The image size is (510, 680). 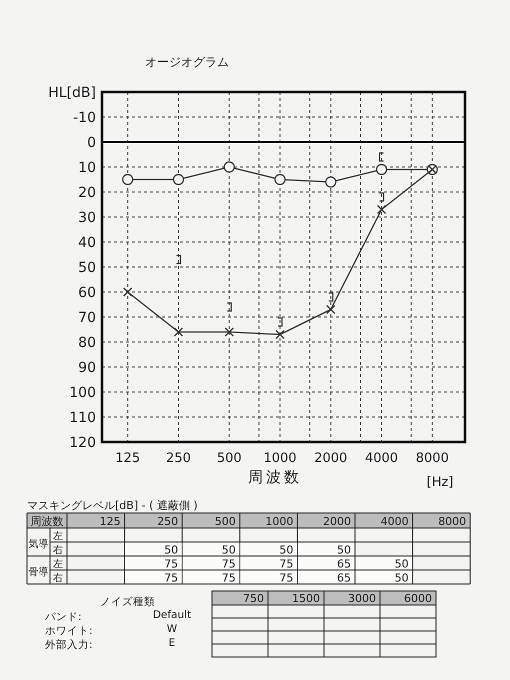 What do you see at coordinates (87, 168) in the screenshot?
I see `y-tick-label: 10` at bounding box center [87, 168].